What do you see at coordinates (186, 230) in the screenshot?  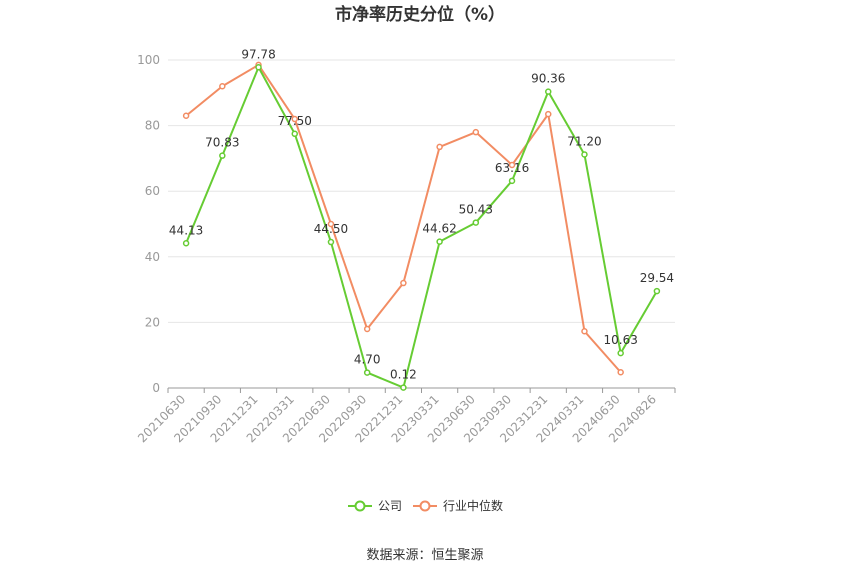 I see `data-label: 44.13` at bounding box center [186, 230].